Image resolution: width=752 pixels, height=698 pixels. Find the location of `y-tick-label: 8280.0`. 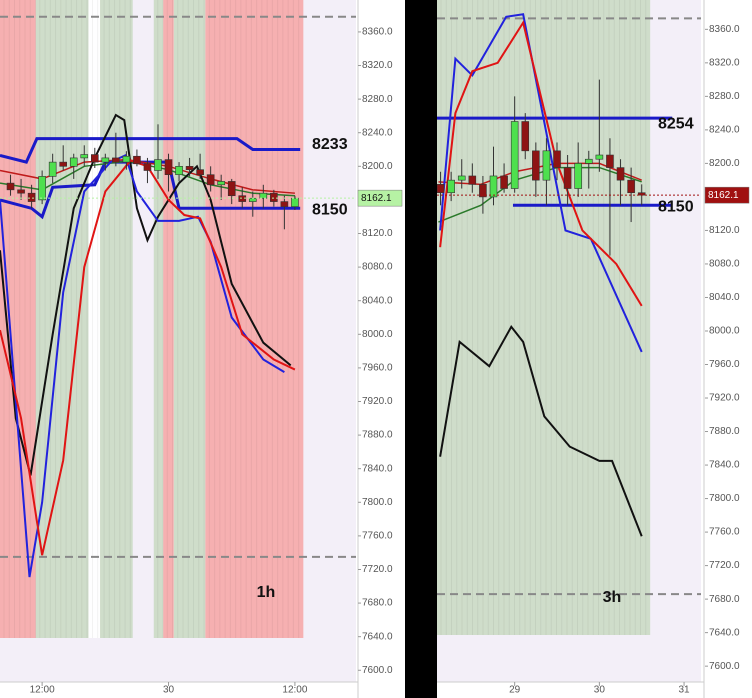

y-tick-label: 8280.0 is located at coordinates (377, 99).